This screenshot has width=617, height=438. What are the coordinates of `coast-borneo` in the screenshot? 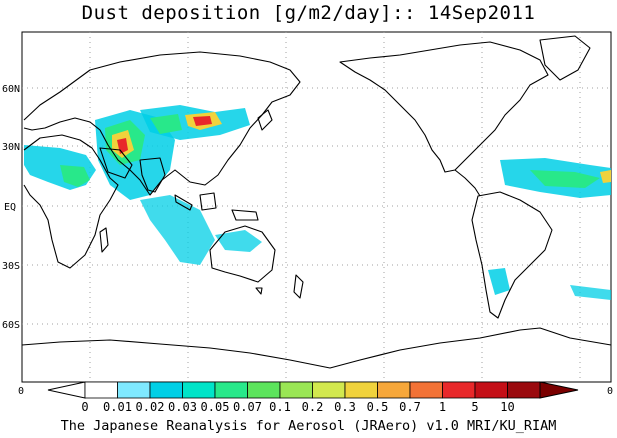 It's located at (208, 201).